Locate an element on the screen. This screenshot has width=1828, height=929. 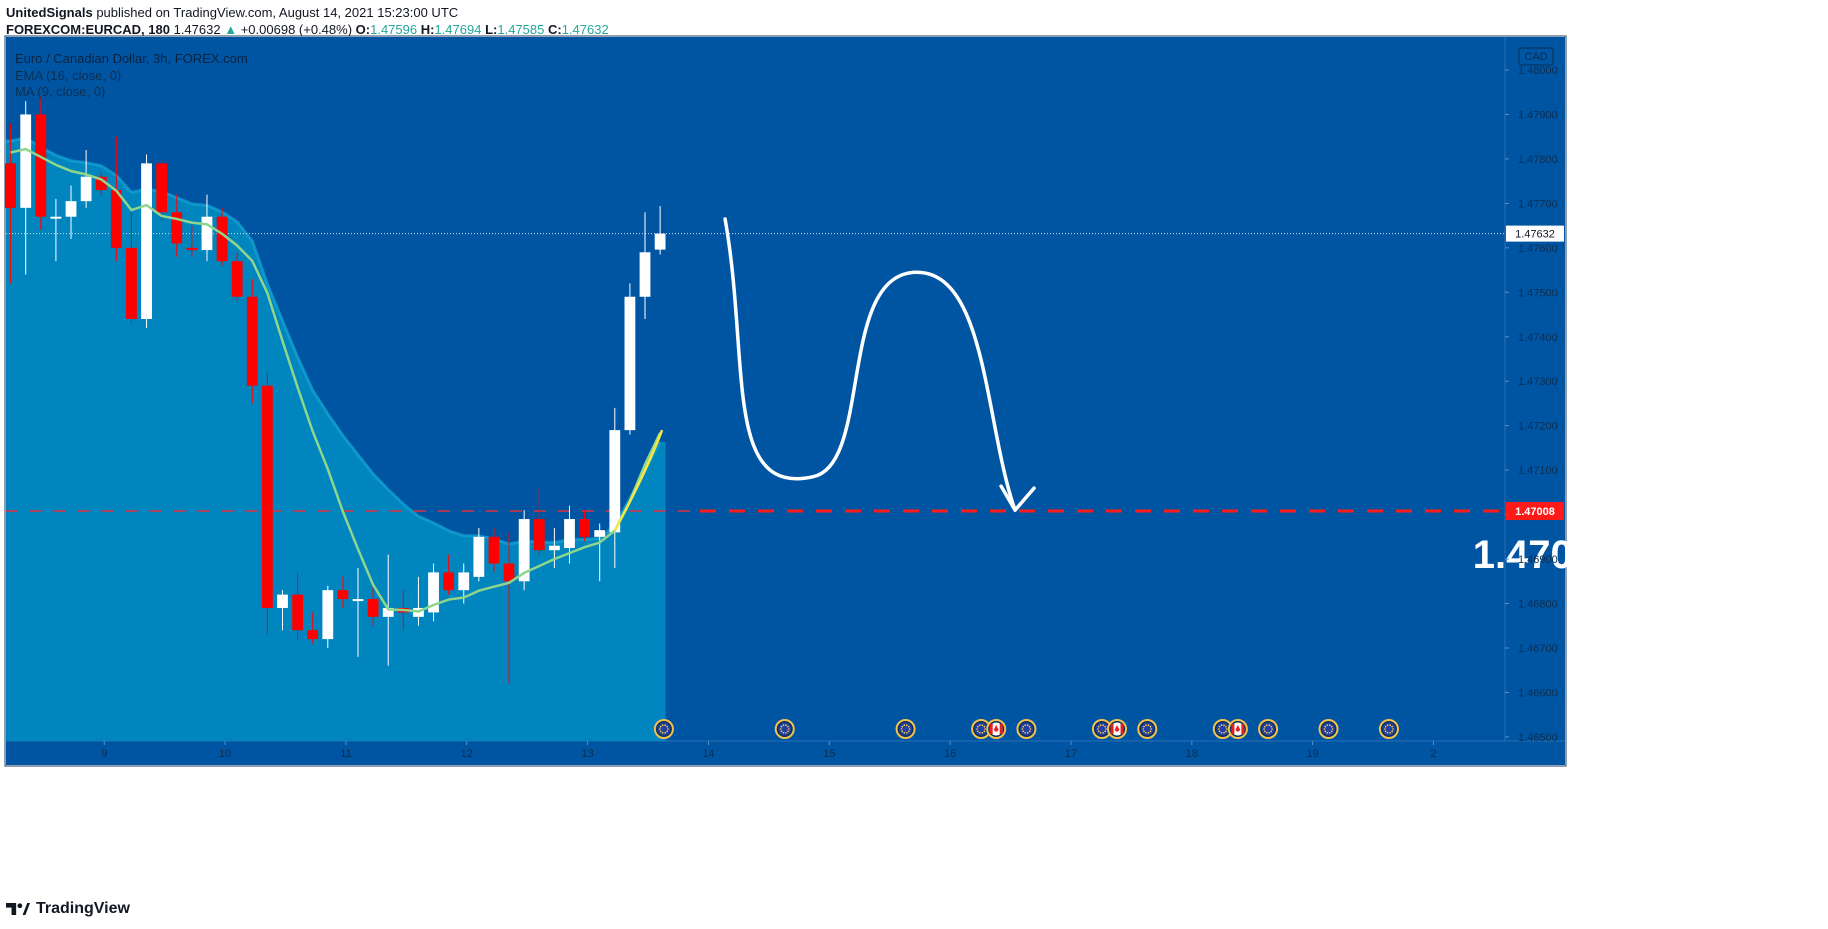
price-tick-label: 1.47700 is located at coordinates (1538, 204).